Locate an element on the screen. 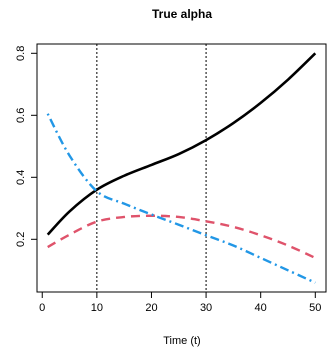  y-tick-label: 0.8 is located at coordinates (21, 53).